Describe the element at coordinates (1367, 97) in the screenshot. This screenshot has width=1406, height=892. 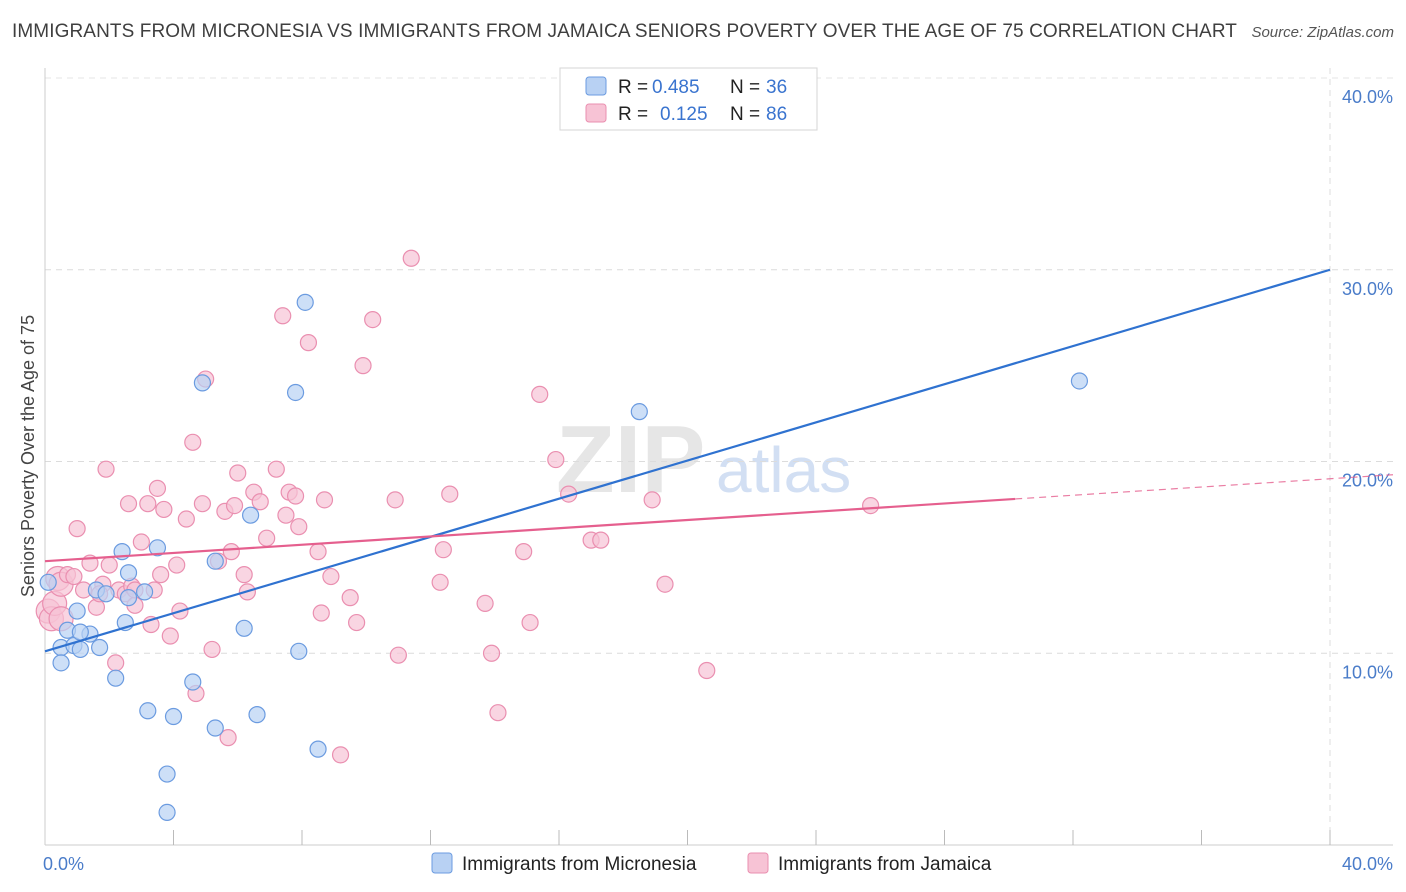
I see `y-tick-label: 40.0%` at that location.